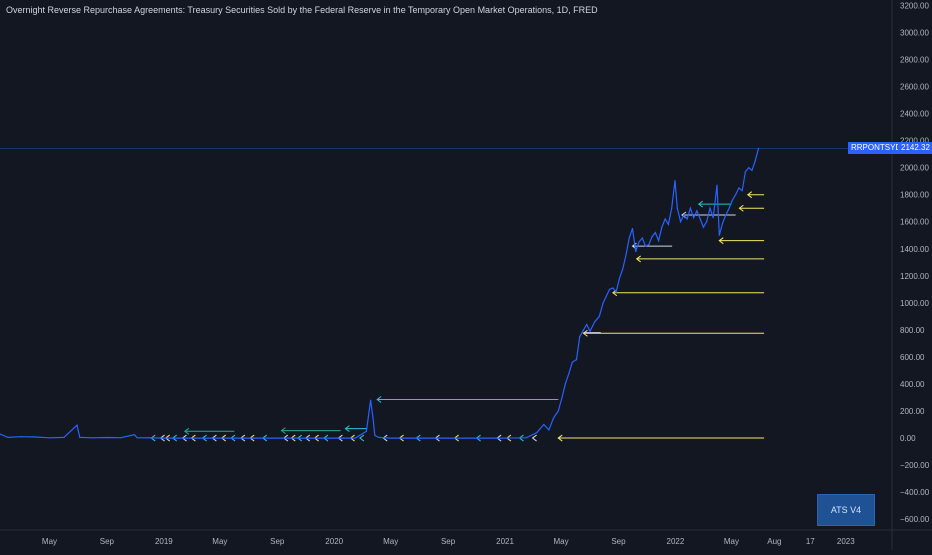  Describe the element at coordinates (810, 541) in the screenshot. I see `x-tick-label: 17` at that location.